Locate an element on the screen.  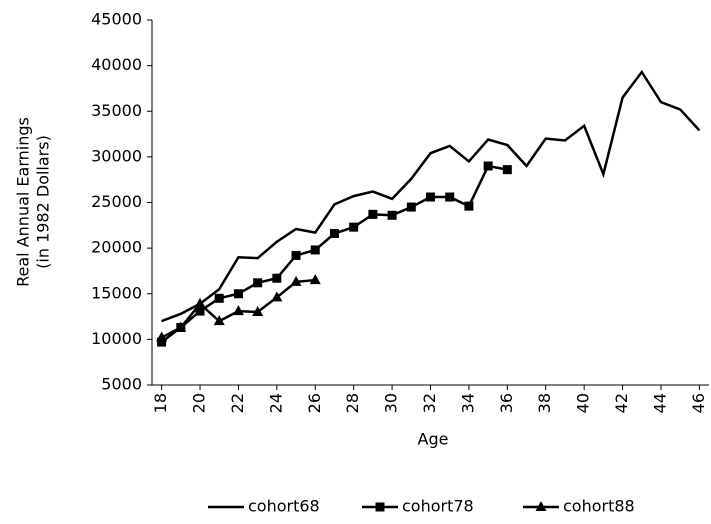
legend-item: cohort88 is located at coordinates (579, 506).